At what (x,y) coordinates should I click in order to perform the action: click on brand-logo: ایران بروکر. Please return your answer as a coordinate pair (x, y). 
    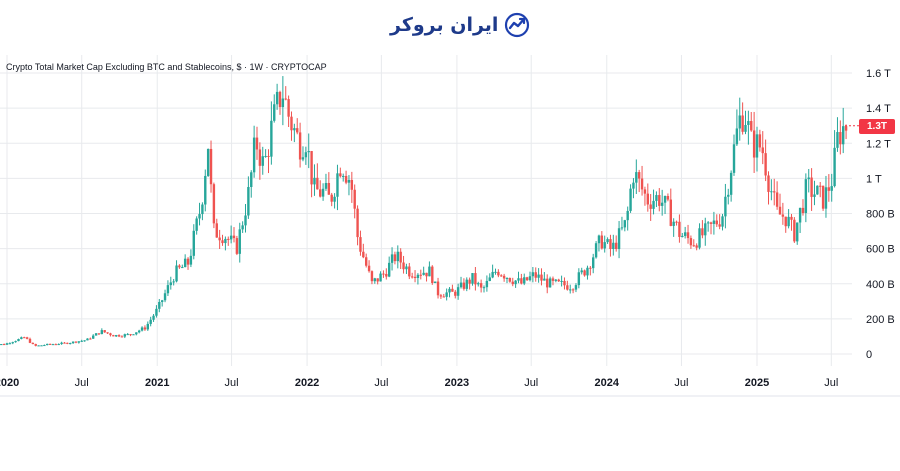
    Looking at the image, I should click on (460, 25).